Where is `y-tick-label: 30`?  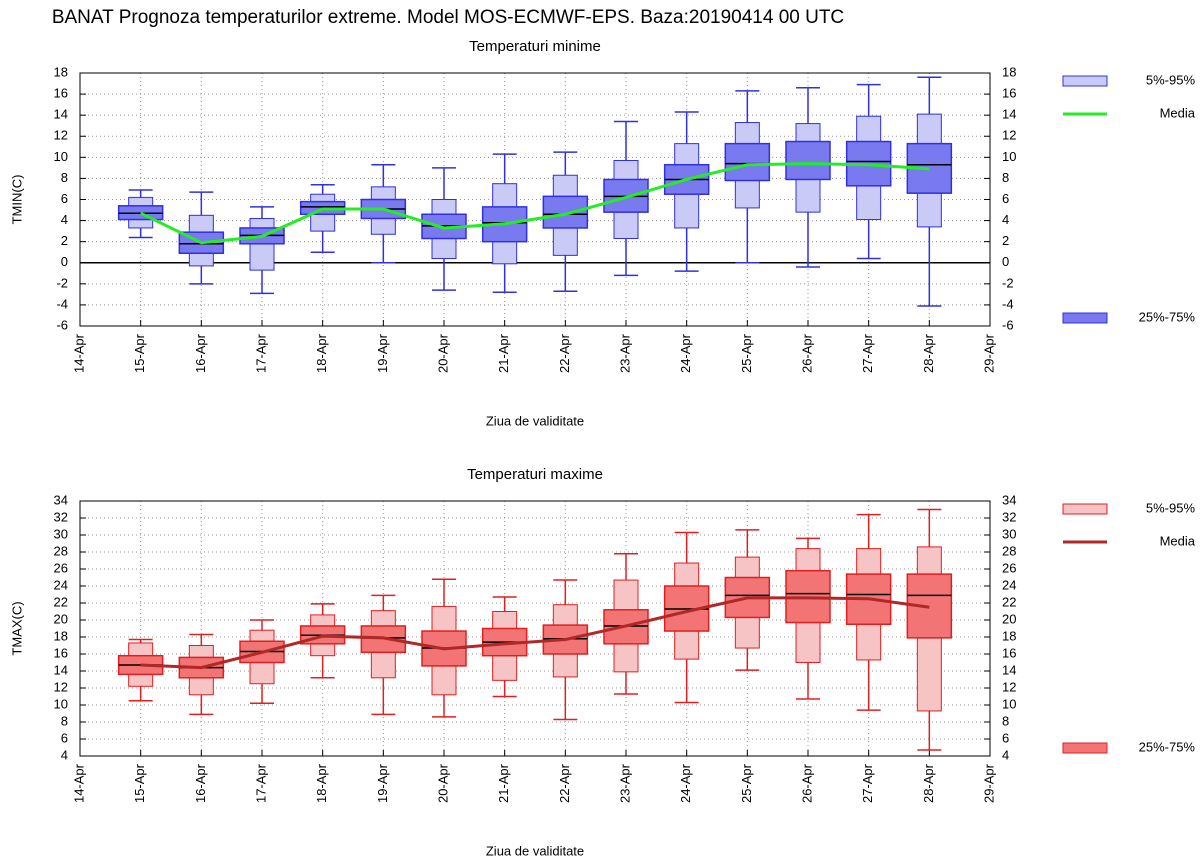
y-tick-label: 30 is located at coordinates (61, 533).